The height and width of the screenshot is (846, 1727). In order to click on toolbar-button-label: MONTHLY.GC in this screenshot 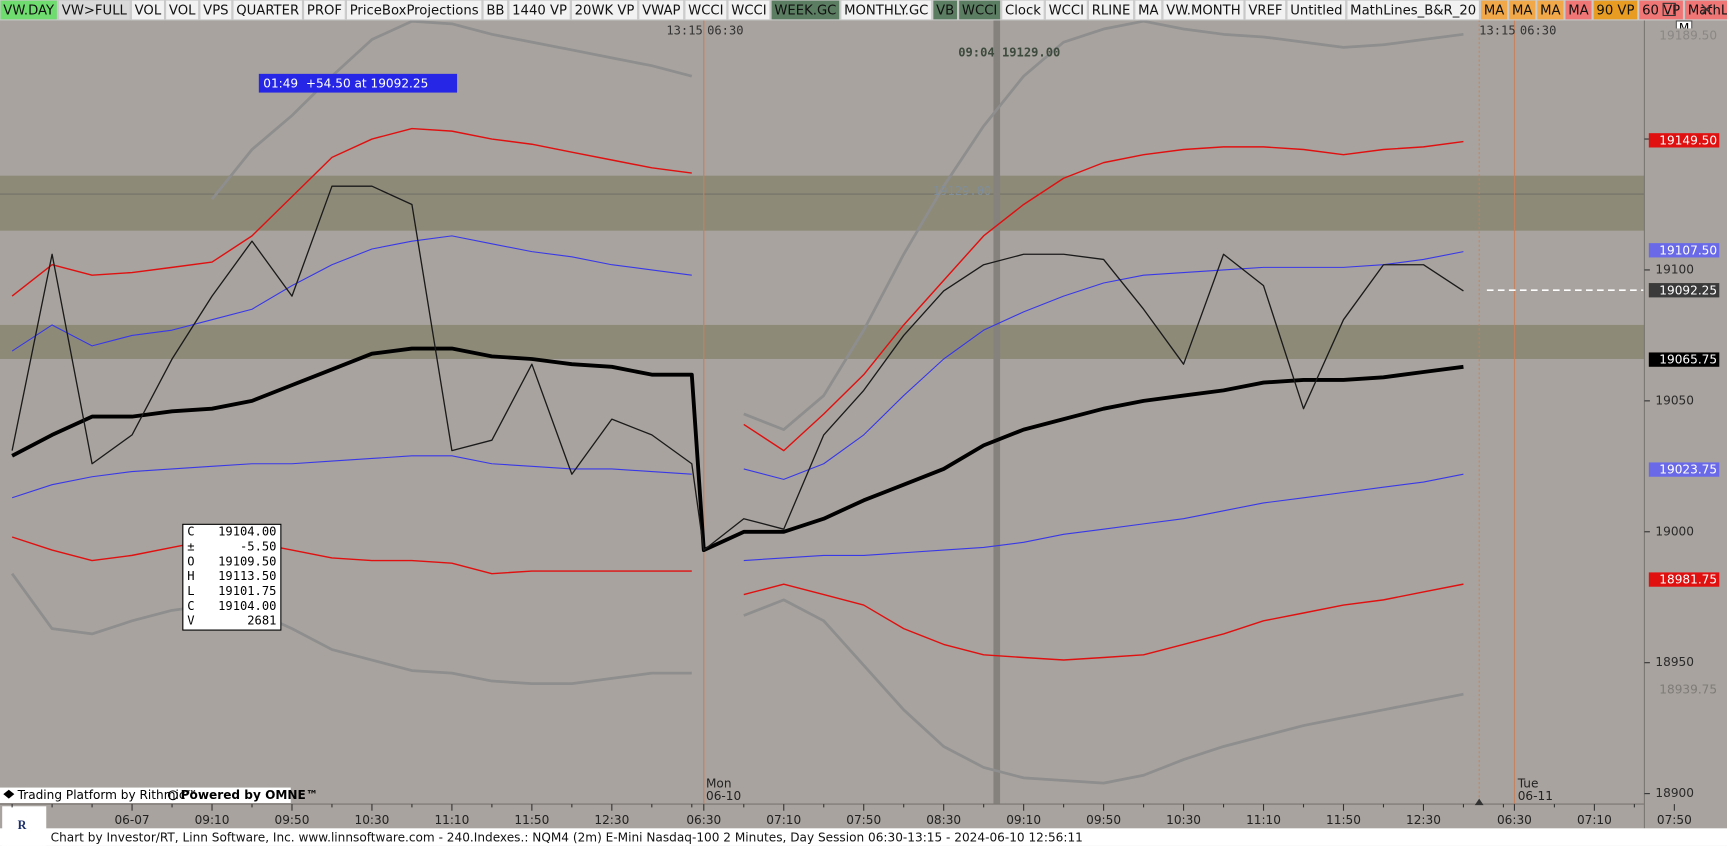, I will do `click(886, 11)`.